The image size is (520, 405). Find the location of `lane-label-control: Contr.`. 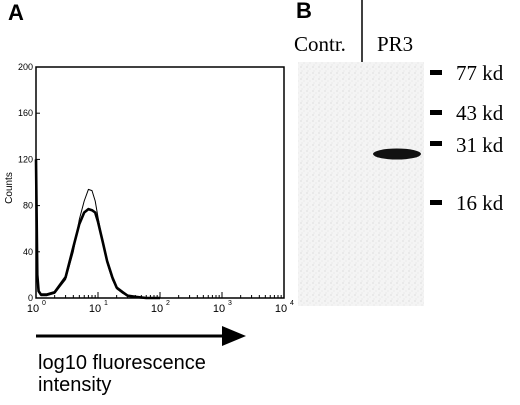

lane-label-control: Contr. is located at coordinates (320, 44).